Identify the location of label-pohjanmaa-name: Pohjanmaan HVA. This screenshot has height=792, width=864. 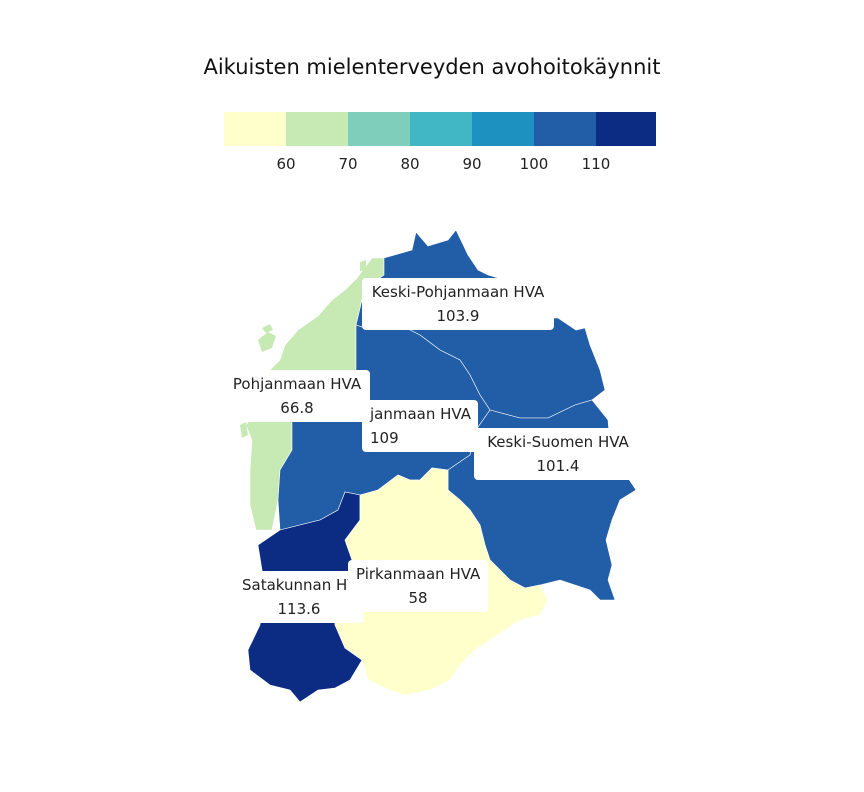
(297, 384).